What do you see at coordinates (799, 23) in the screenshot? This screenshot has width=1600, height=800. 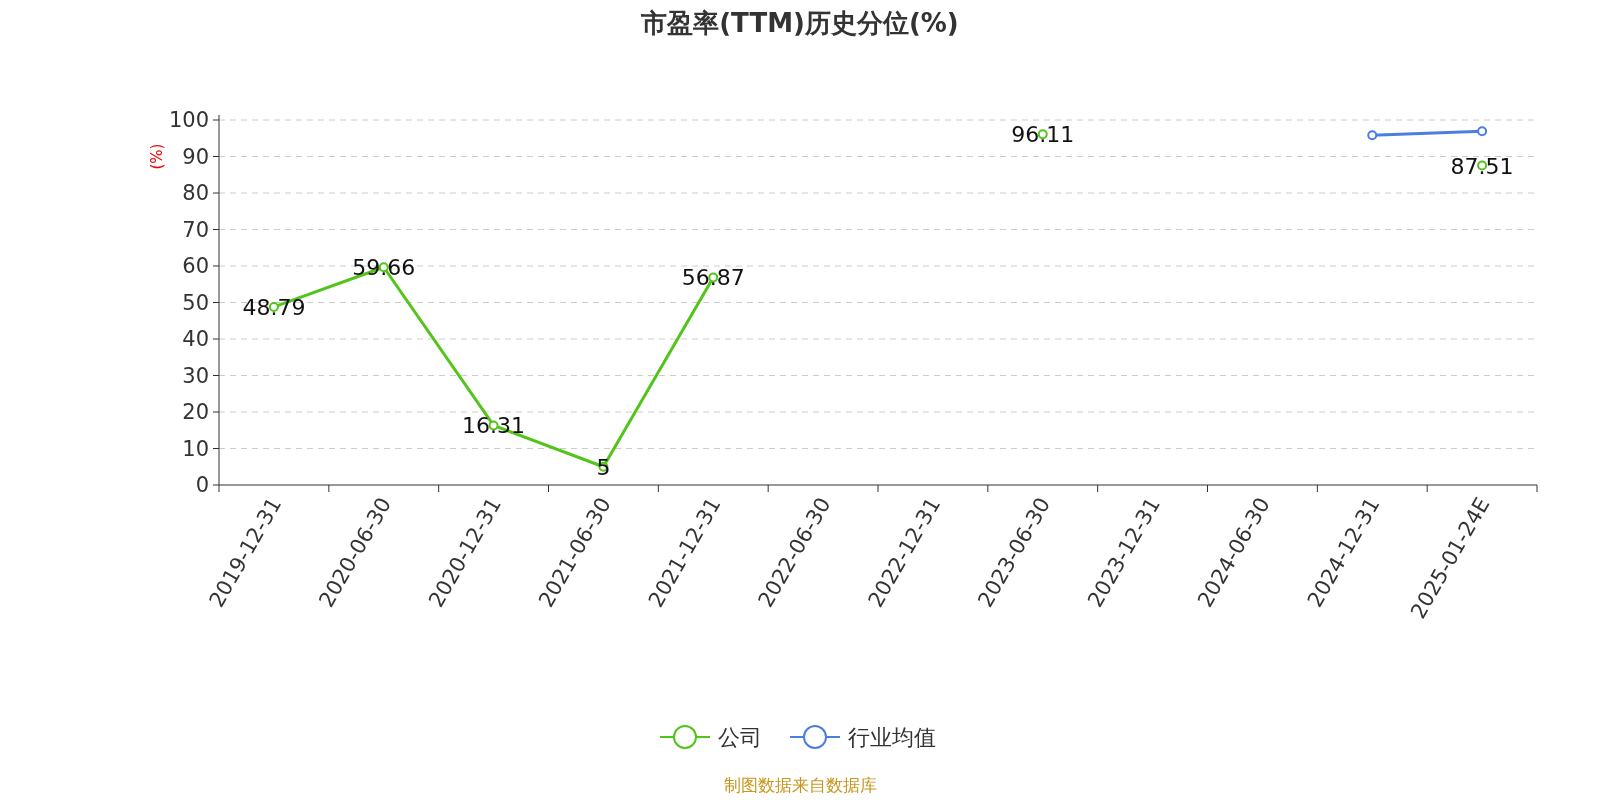 I see `chart-title: 市盈率(TTM)历史分位(%)` at bounding box center [799, 23].